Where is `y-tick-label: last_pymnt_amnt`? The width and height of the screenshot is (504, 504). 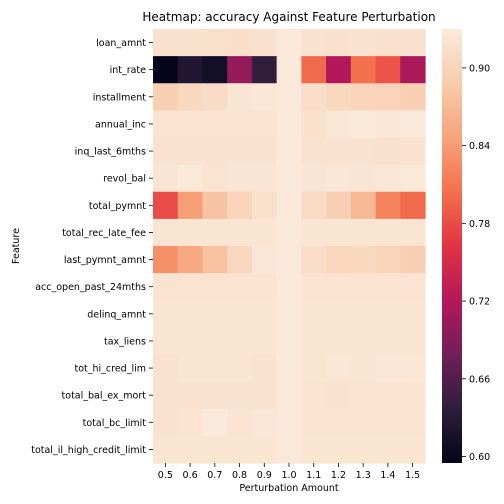 y-tick-label: last_pymnt_amnt is located at coordinates (105, 260).